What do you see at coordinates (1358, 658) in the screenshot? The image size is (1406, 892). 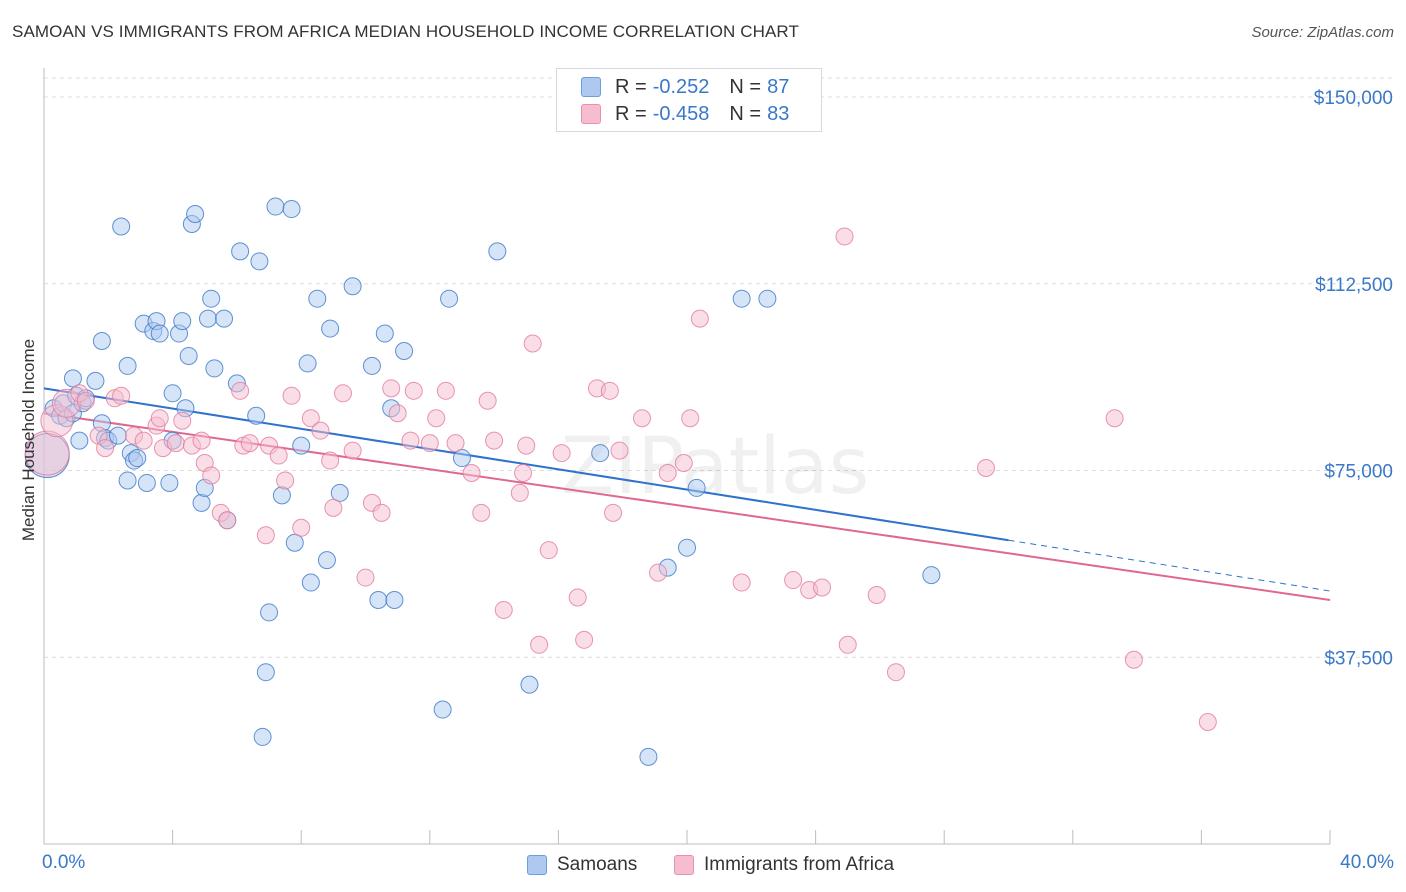 I see `y-tick-label: $37,500` at bounding box center [1358, 658].